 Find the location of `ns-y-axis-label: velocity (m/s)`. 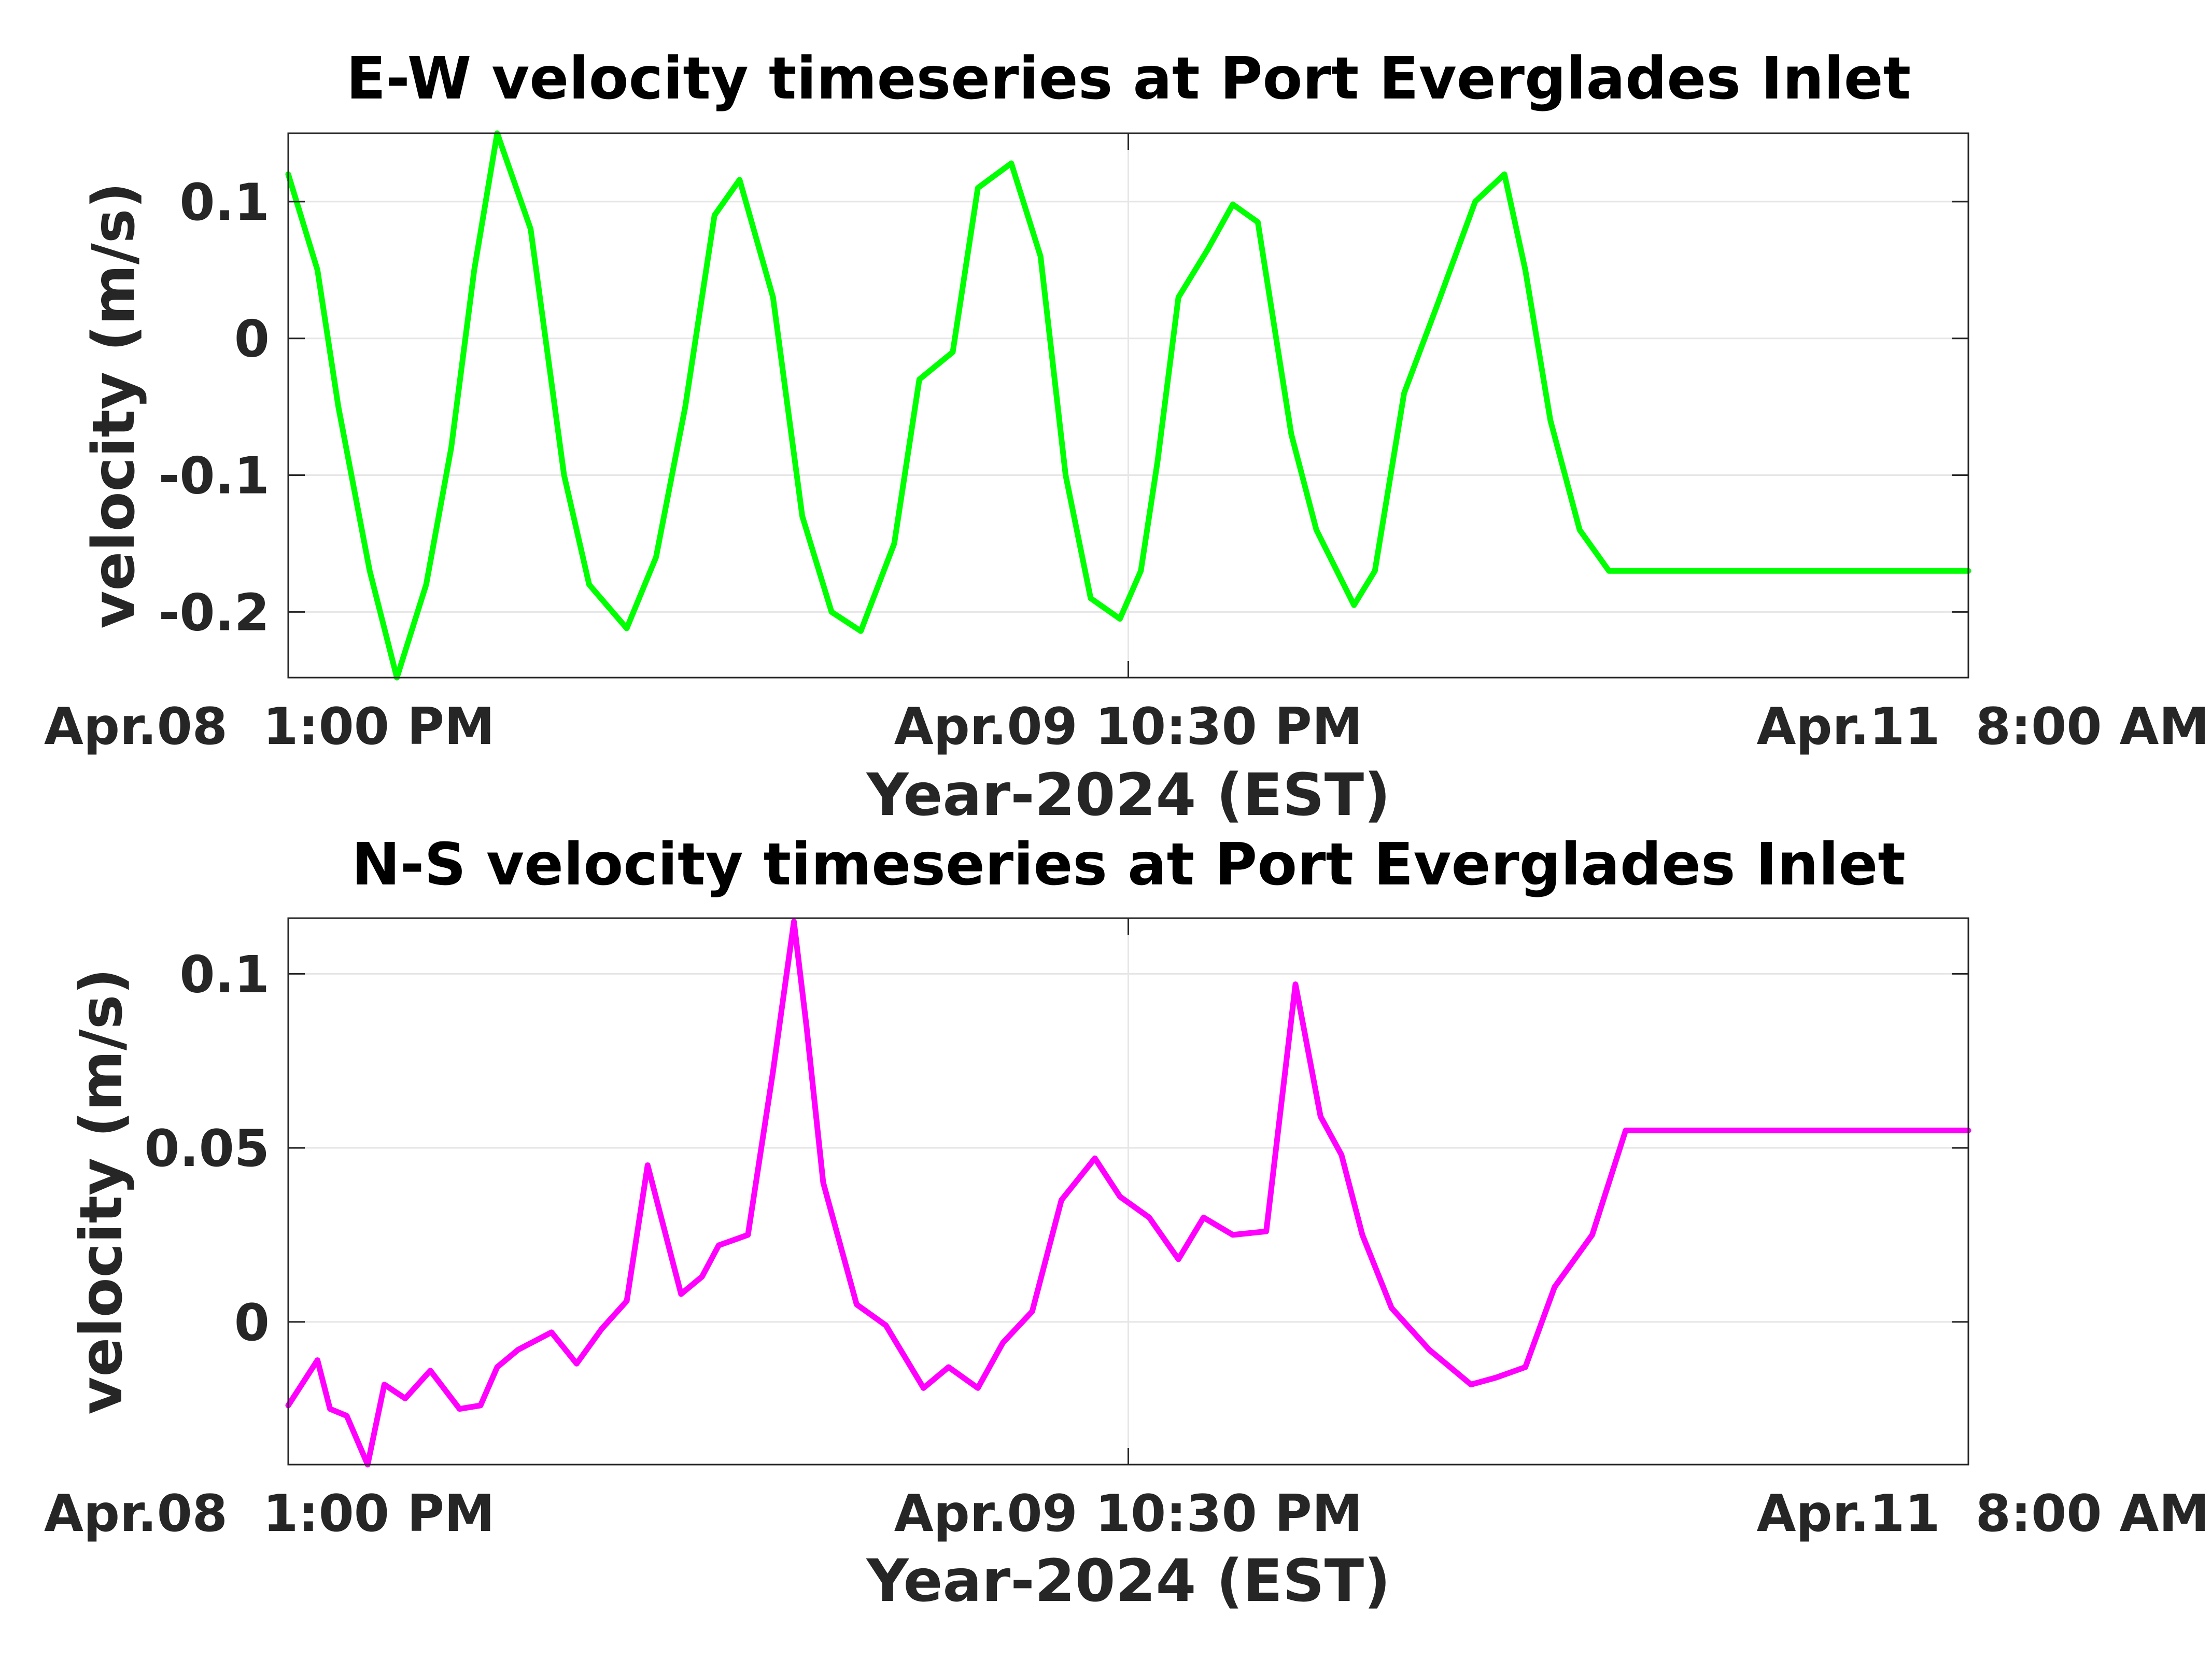

ns-y-axis-label: velocity (m/s) is located at coordinates (101, 1191).